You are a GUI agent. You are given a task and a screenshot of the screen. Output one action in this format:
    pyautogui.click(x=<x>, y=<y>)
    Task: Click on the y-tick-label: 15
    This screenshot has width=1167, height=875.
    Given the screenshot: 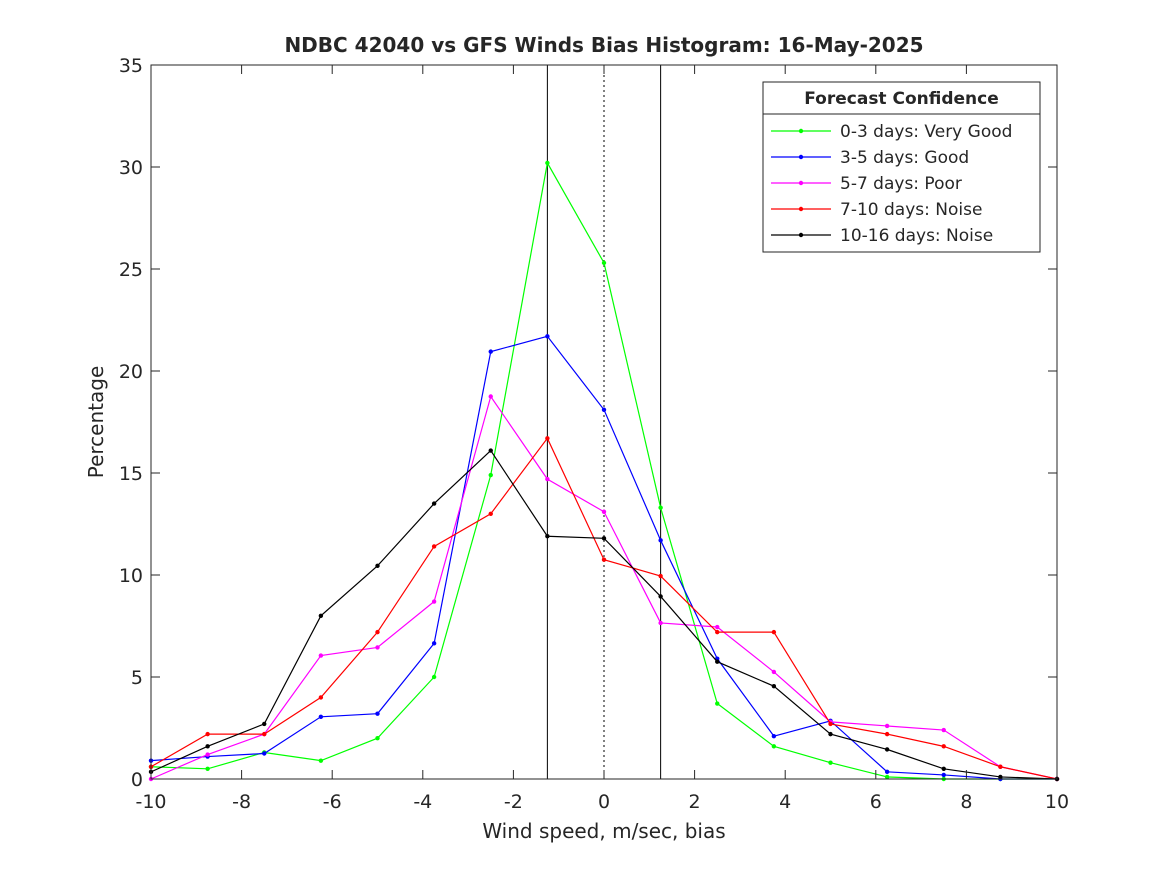 What is the action you would take?
    pyautogui.click(x=131, y=474)
    